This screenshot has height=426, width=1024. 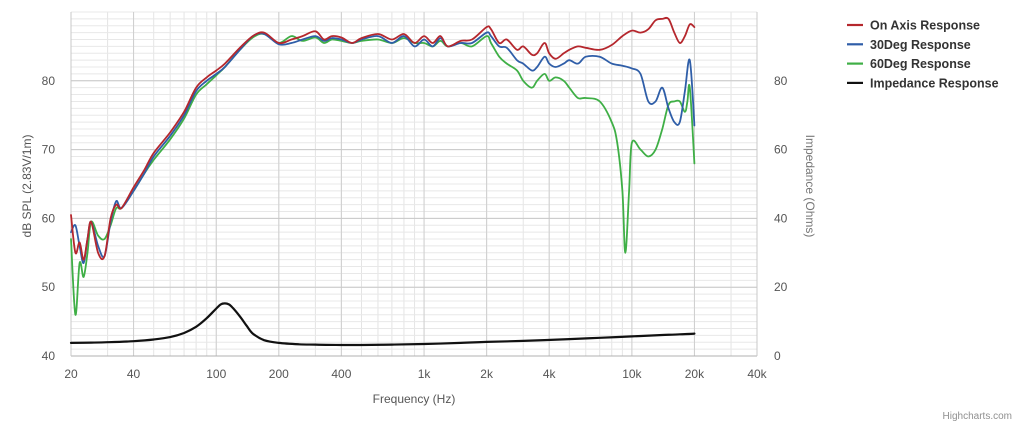 I want to click on x-tick-label: 2k, so click(x=487, y=374).